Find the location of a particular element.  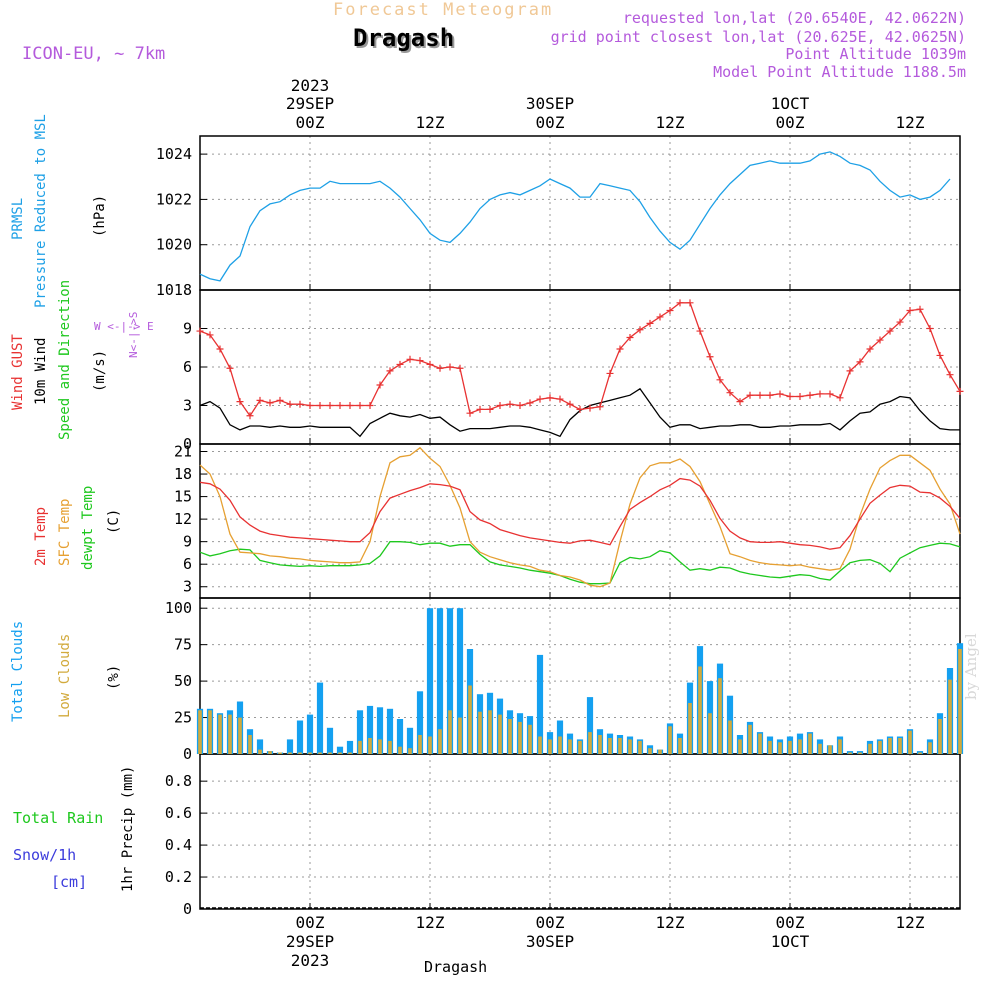

top-date-label-4: 1OCT is located at coordinates (790, 103).